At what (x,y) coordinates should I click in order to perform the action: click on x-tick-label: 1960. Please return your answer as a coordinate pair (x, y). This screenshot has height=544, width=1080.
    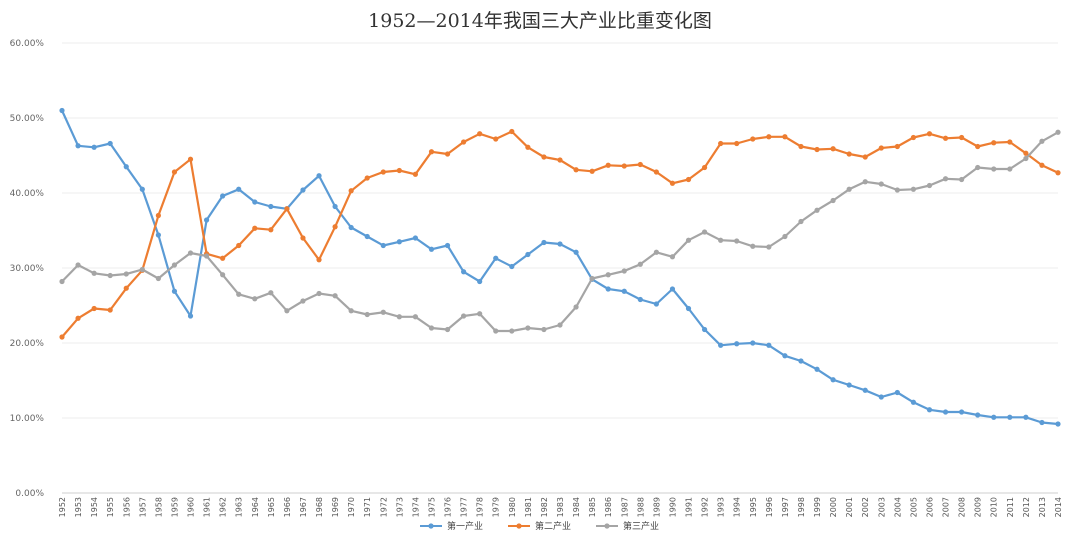
    Looking at the image, I should click on (191, 507).